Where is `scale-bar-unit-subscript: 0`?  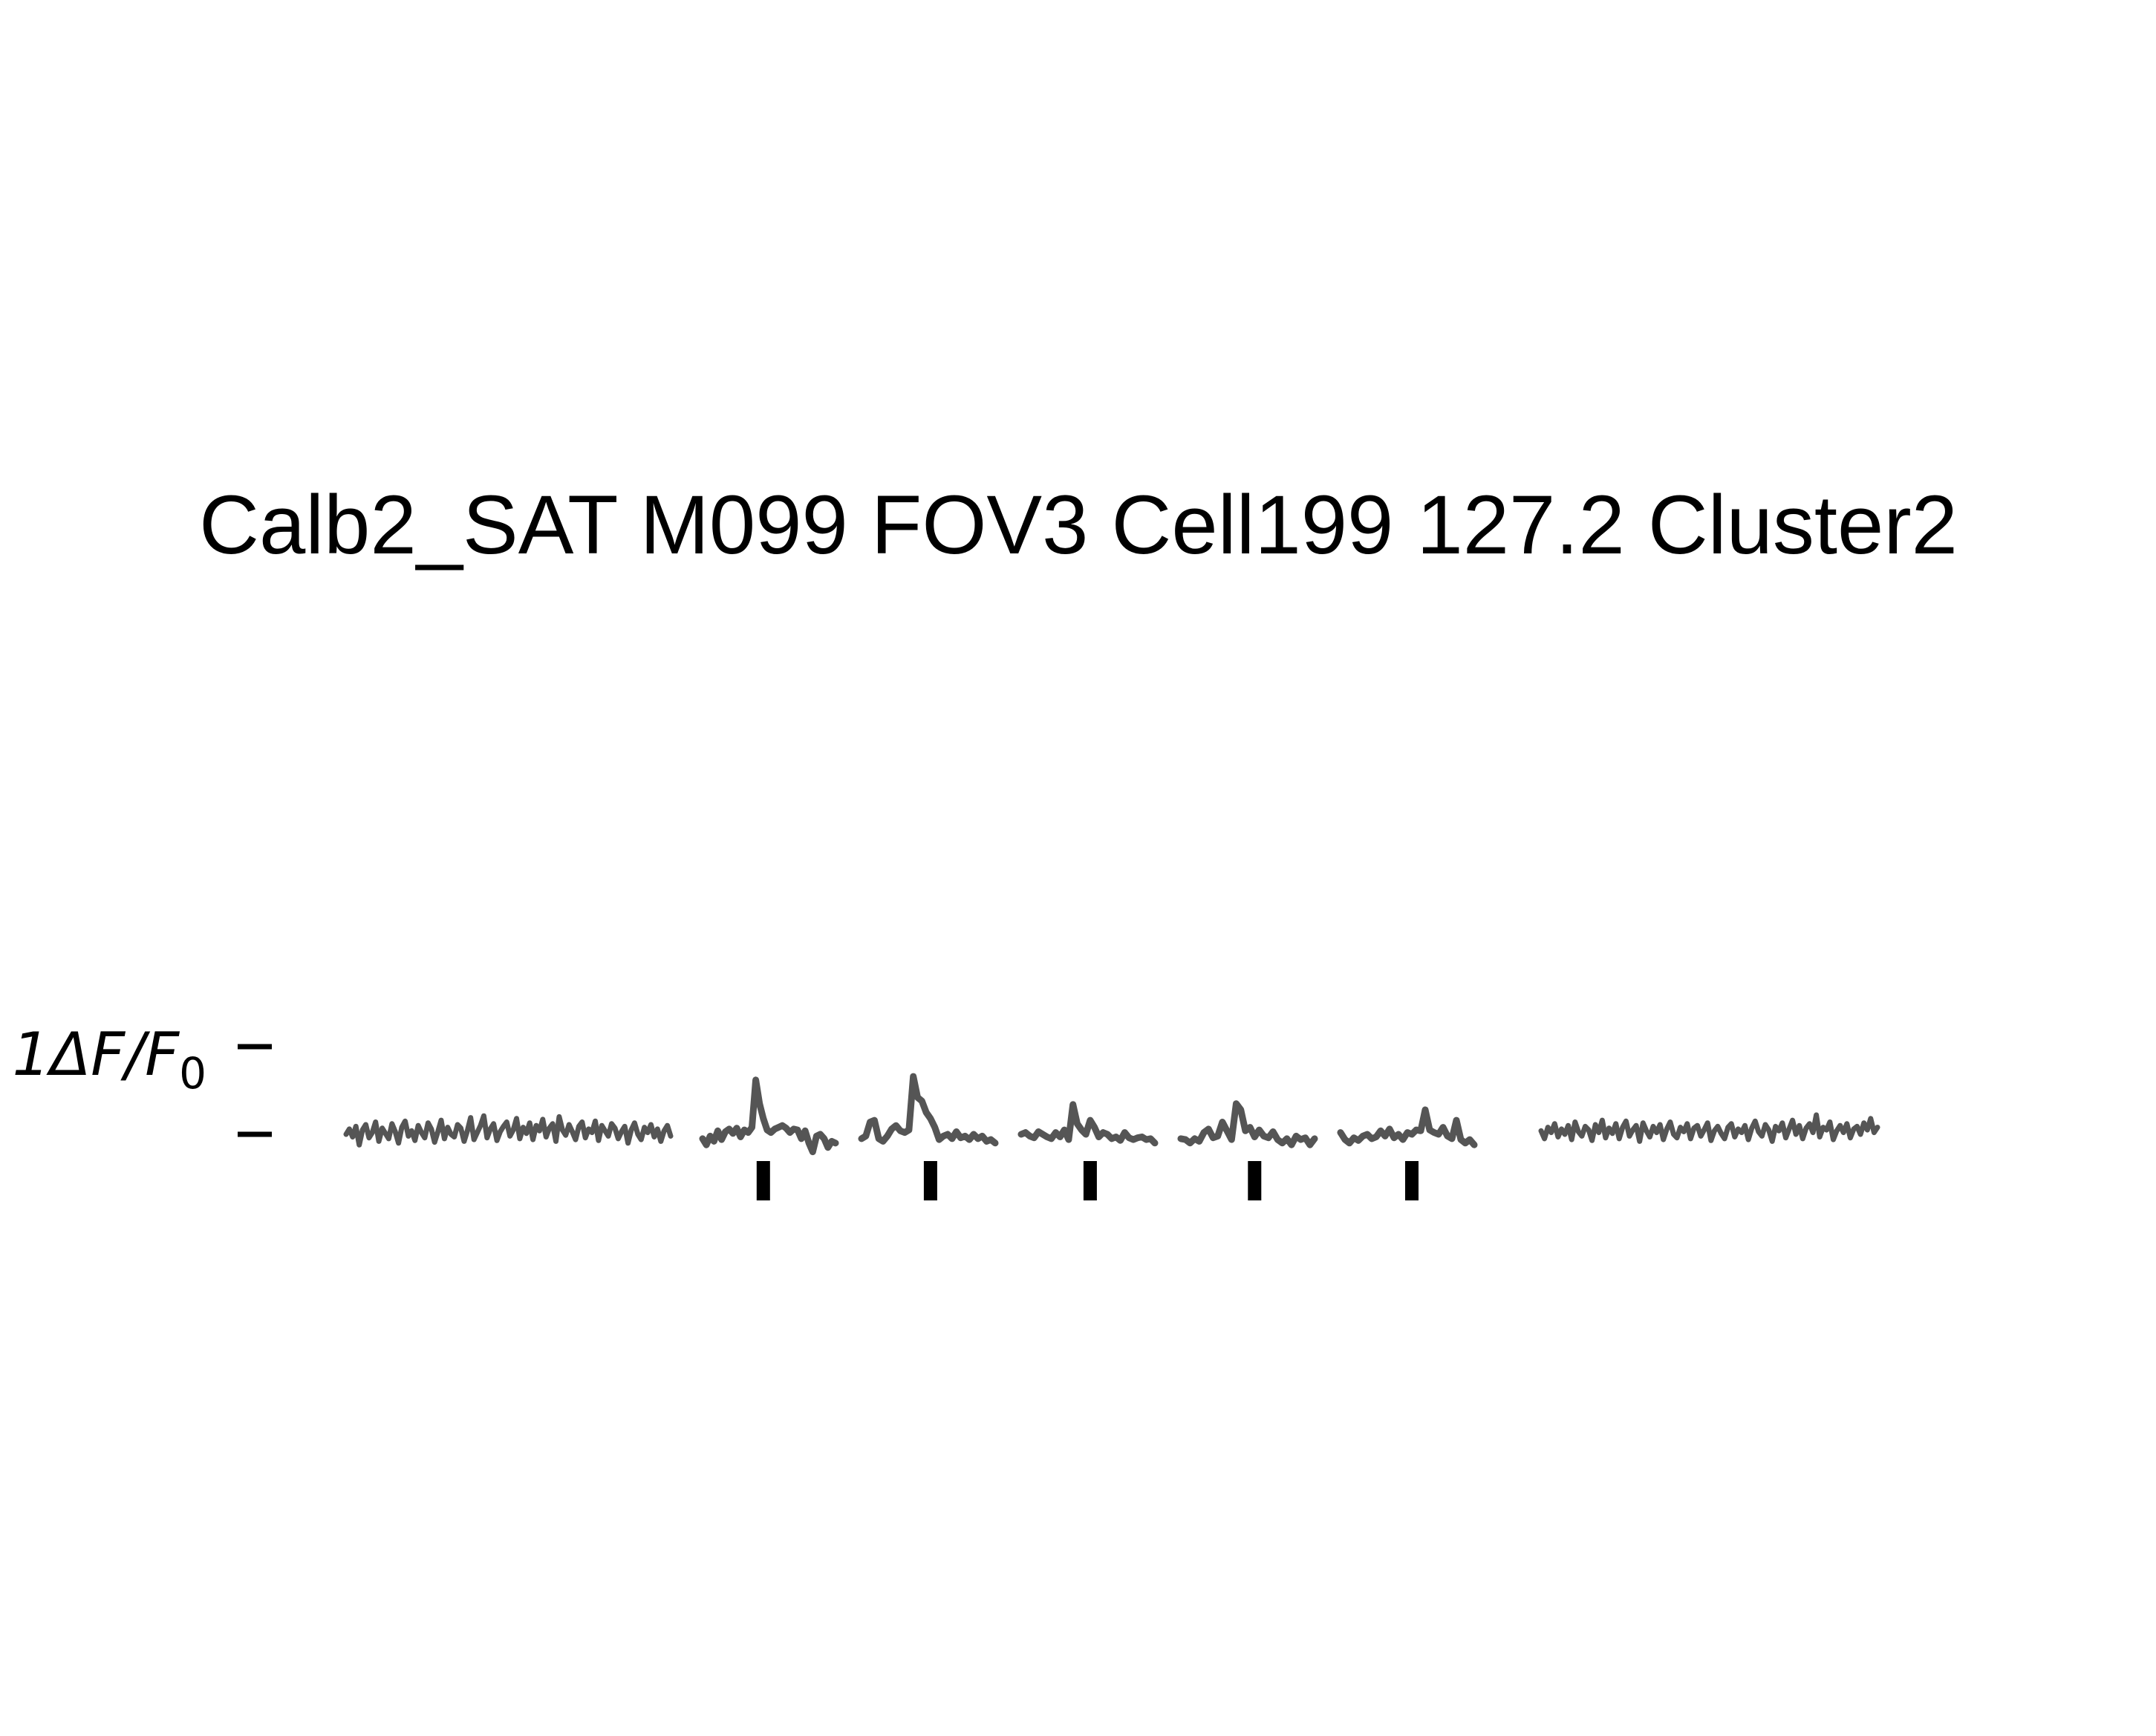
scale-bar-unit-subscript: 0 is located at coordinates (192, 1073).